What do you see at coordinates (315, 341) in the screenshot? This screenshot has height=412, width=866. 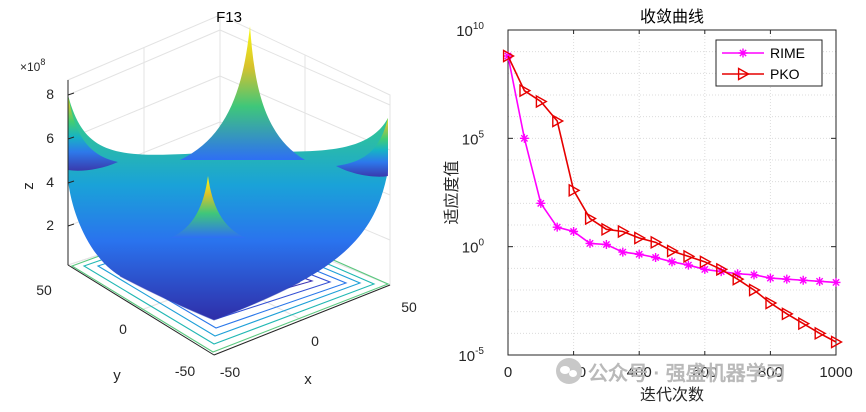 I see `x-tick-label: 0` at bounding box center [315, 341].